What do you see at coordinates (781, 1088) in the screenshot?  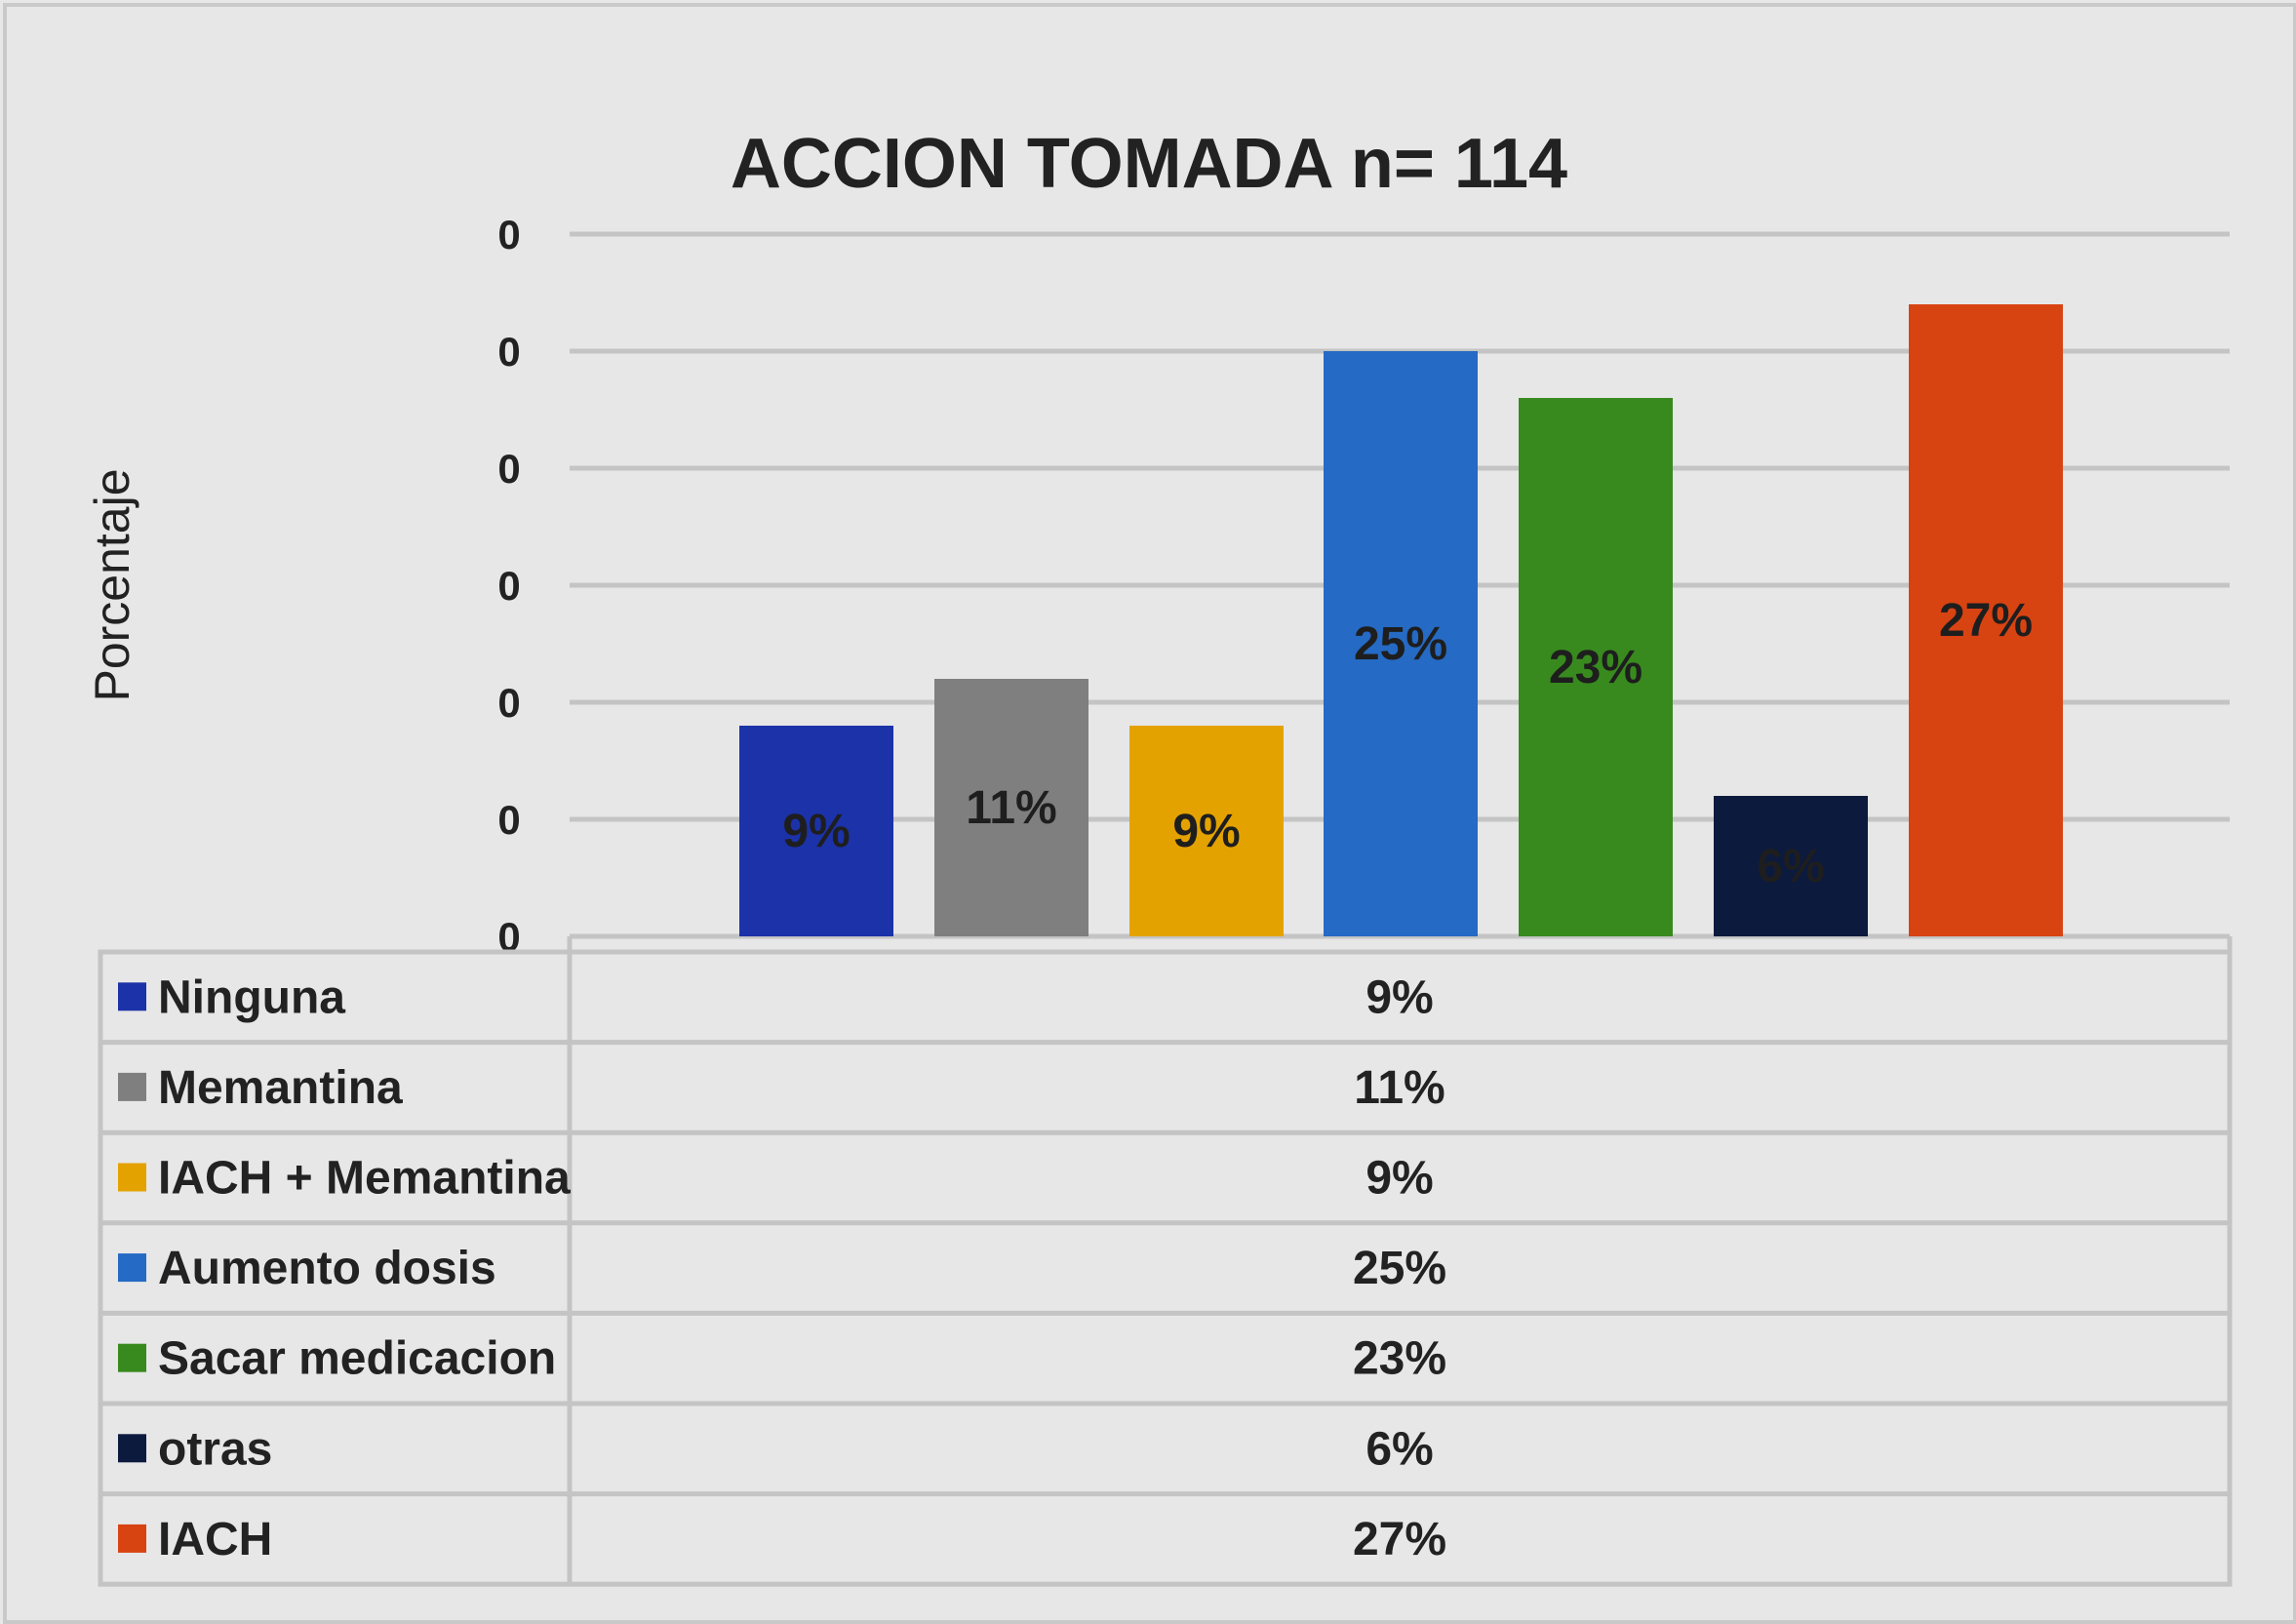 I see `table-row: Memantina 11%` at bounding box center [781, 1088].